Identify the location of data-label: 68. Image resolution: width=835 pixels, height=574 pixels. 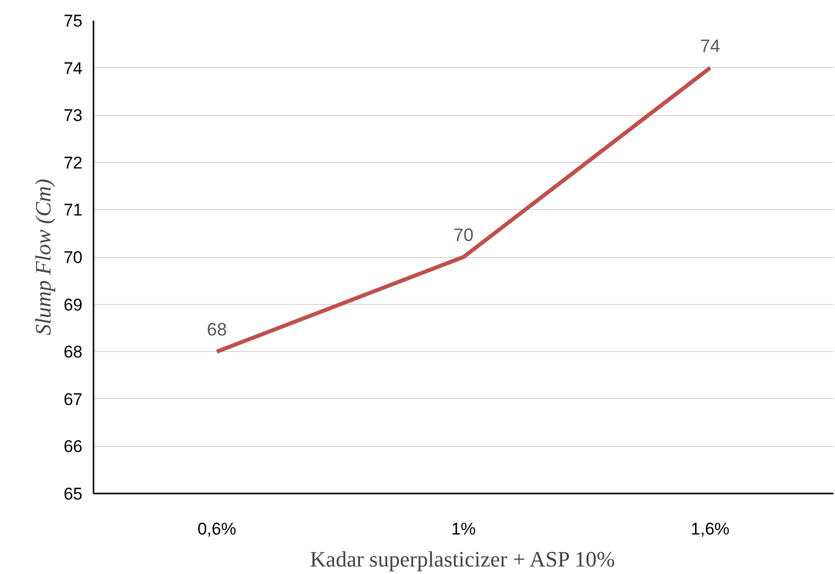
(216, 330).